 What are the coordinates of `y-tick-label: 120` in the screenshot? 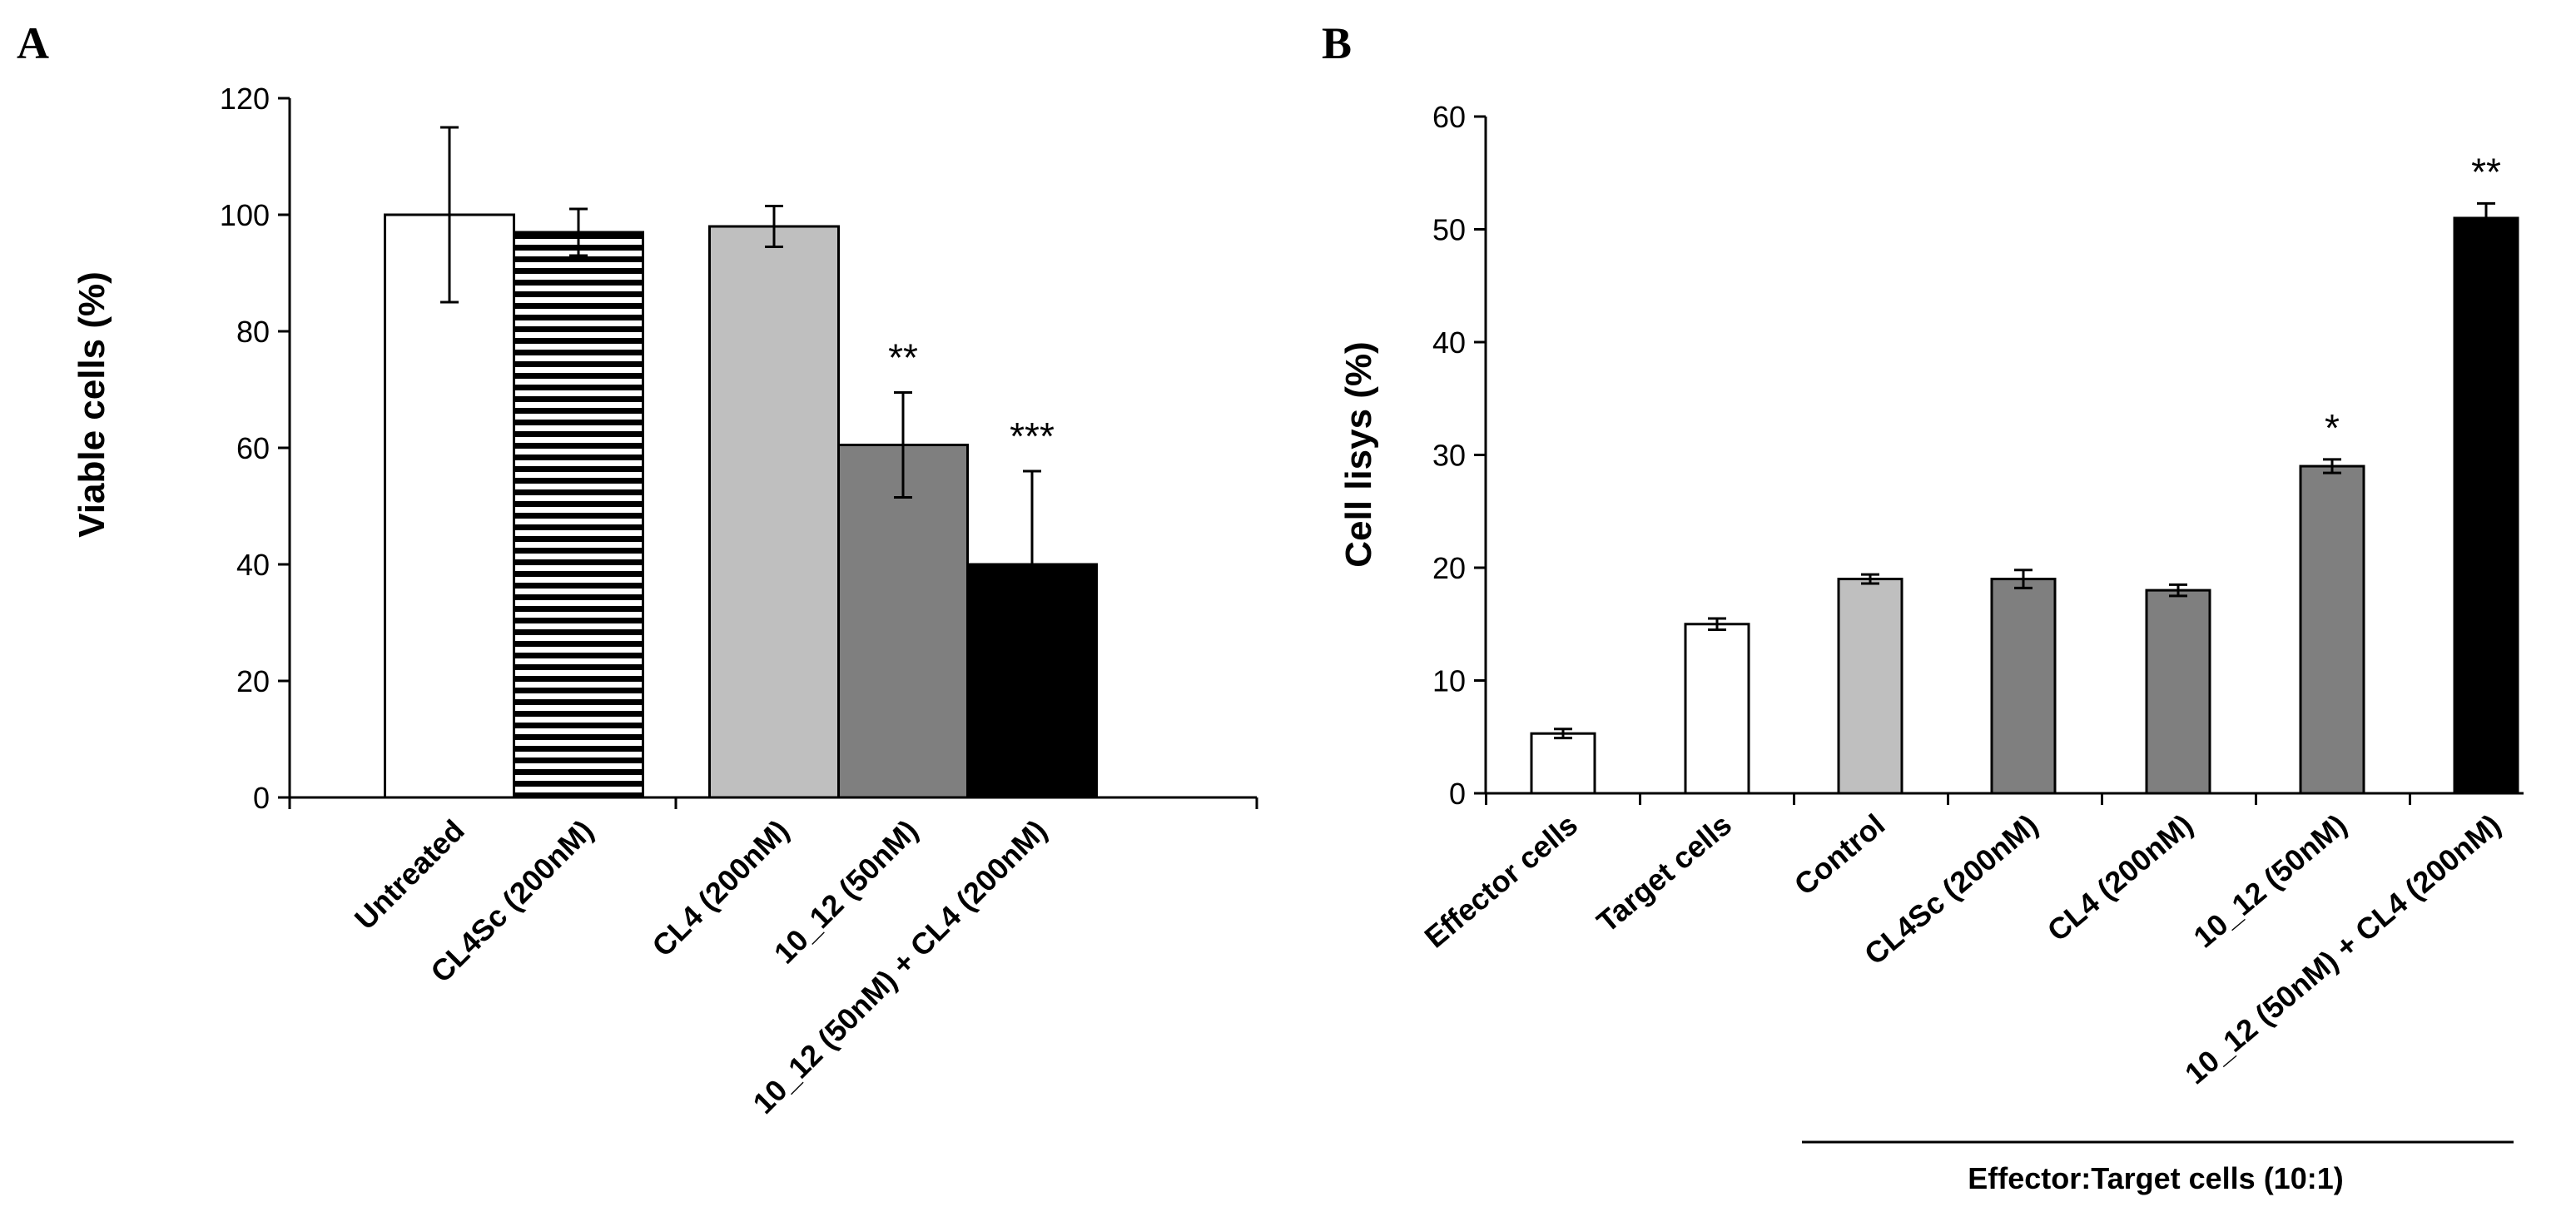 It's located at (245, 99).